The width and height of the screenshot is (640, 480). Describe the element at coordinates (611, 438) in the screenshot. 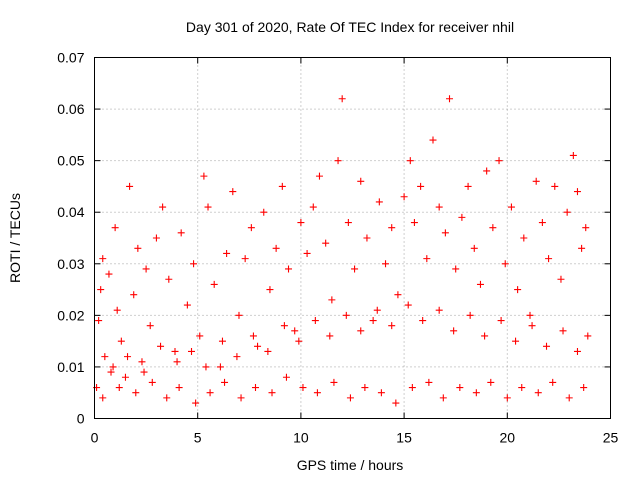

I see `x-tick-label: 25` at that location.